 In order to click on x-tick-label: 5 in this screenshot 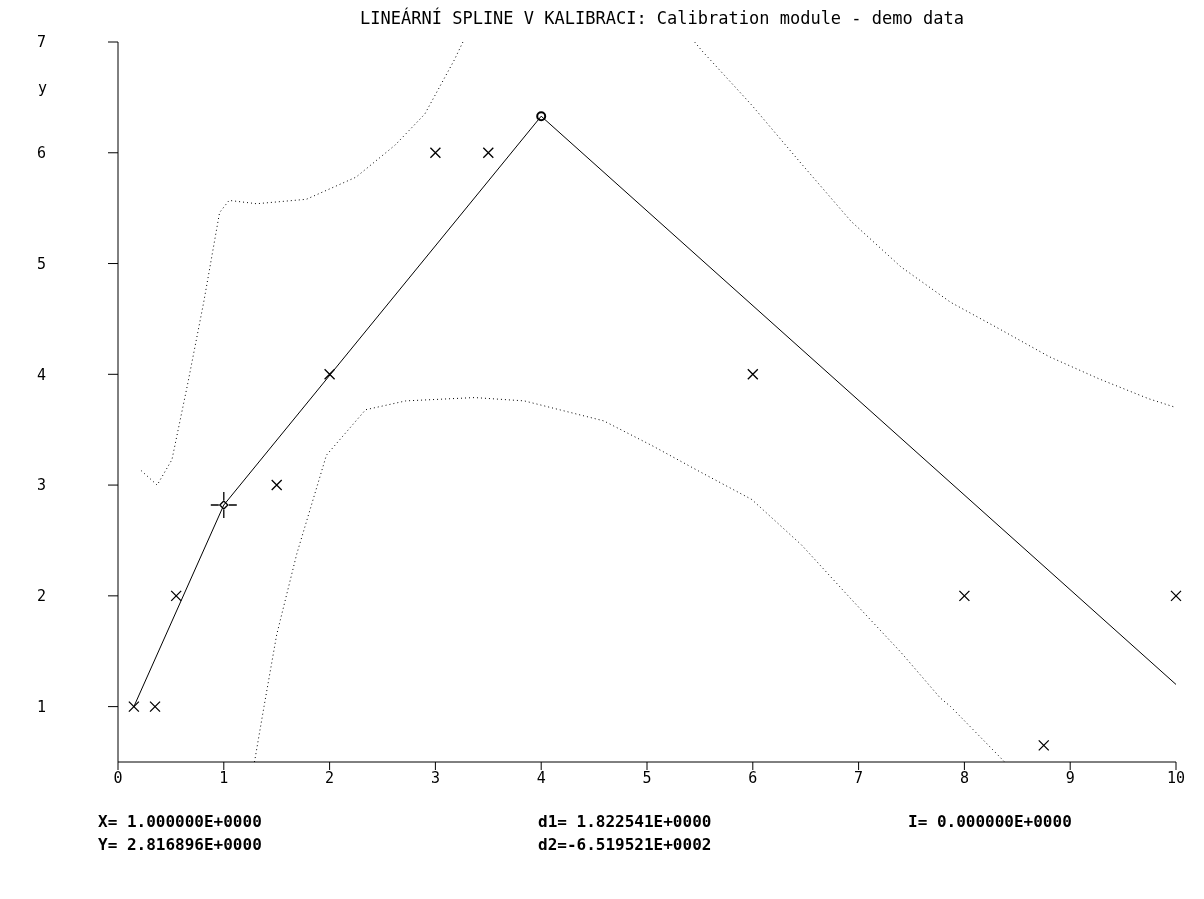, I will do `click(647, 777)`.